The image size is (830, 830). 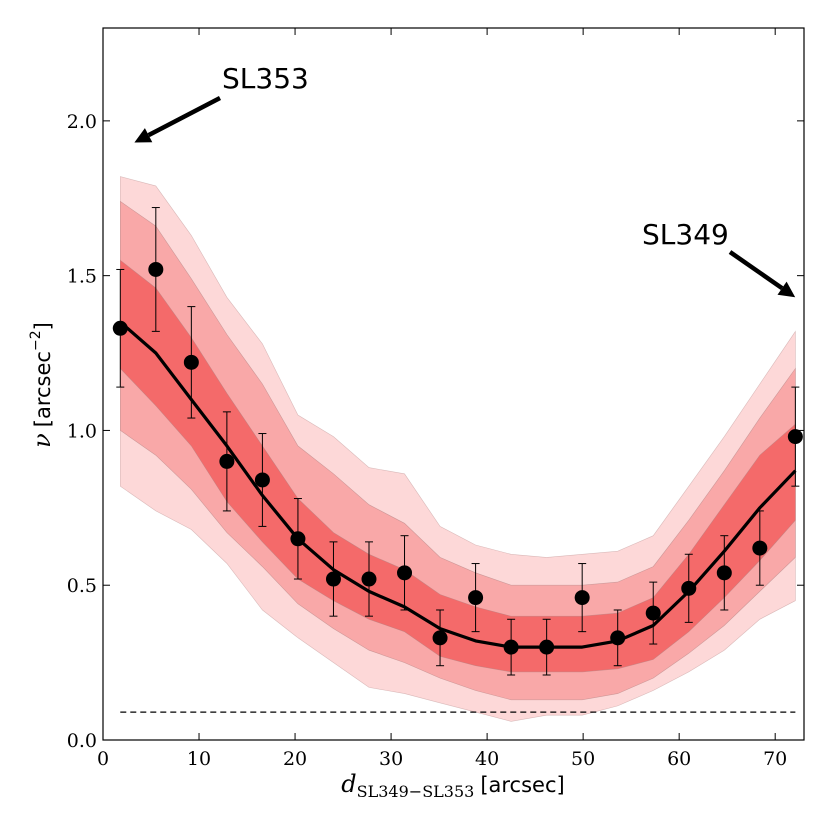 I want to click on x-tick-label: 50, so click(x=583, y=759).